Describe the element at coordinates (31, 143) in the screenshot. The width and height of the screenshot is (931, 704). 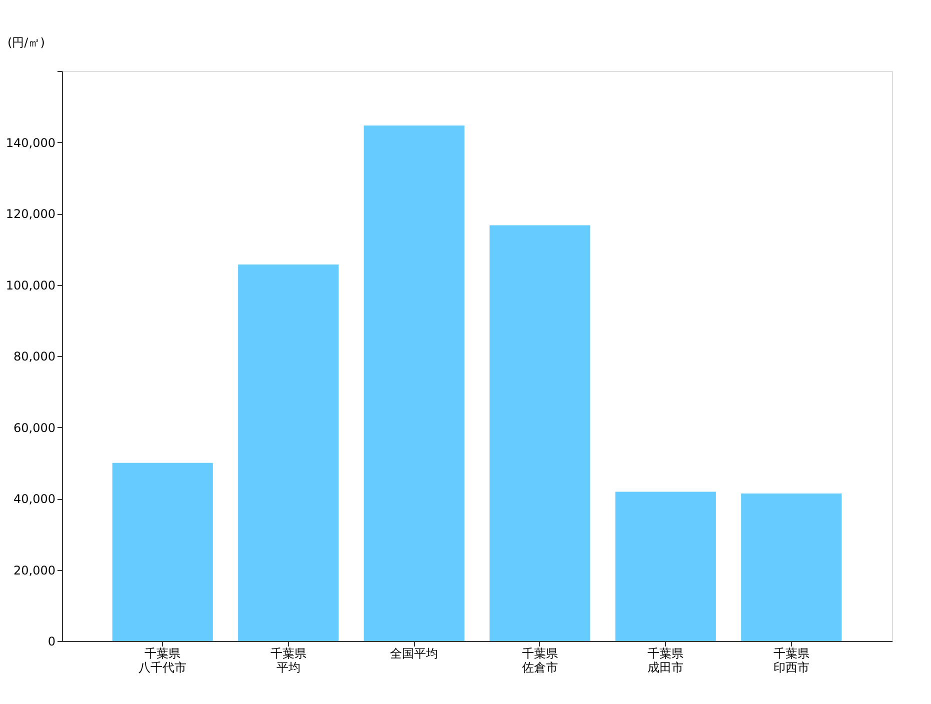
I see `y-tick-label: 140,000` at that location.